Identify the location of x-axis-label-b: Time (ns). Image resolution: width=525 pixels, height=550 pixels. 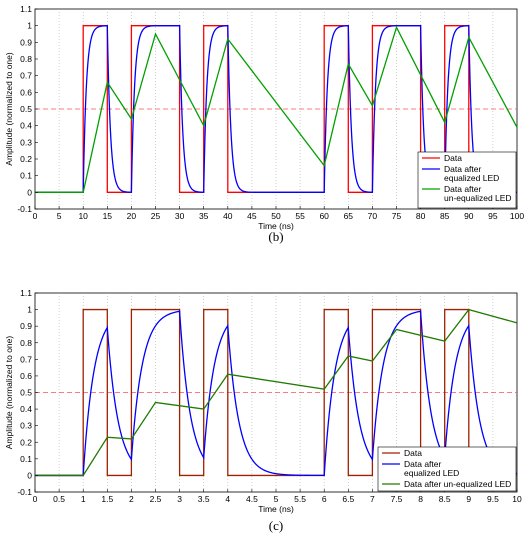
(276, 226).